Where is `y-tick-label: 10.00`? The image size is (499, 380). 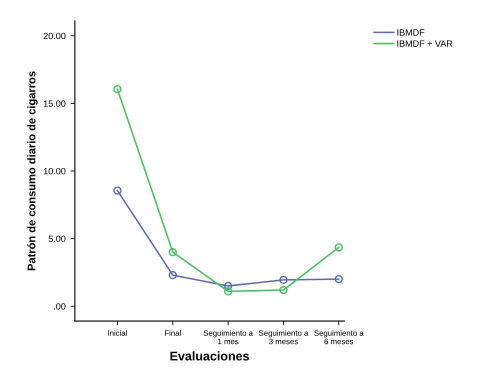 y-tick-label: 10.00 is located at coordinates (55, 171).